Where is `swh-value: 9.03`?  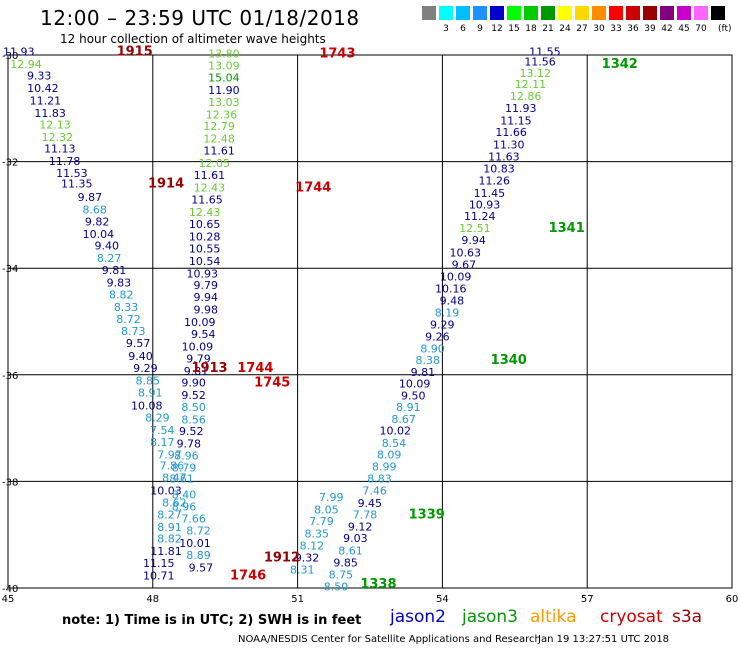
swh-value: 9.03 is located at coordinates (355, 538).